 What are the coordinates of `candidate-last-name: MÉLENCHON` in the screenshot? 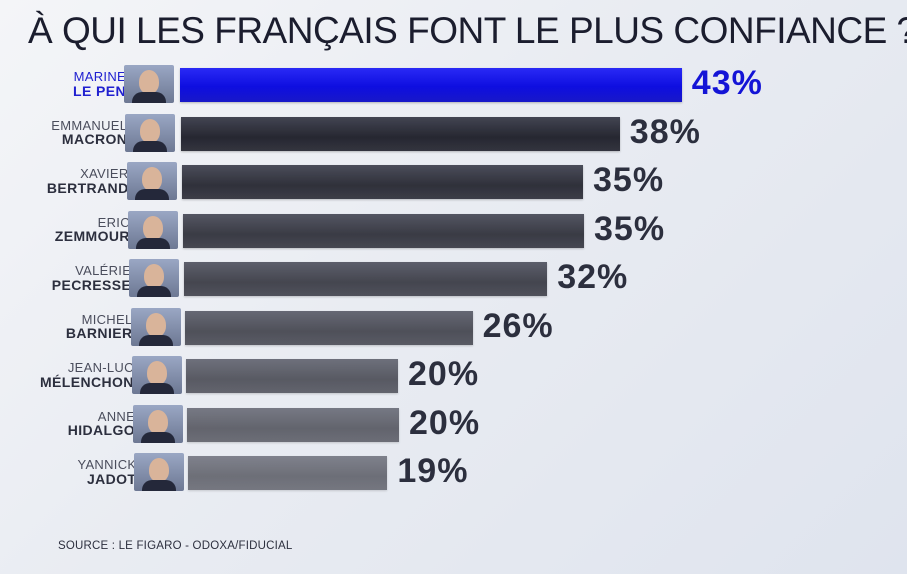 It's located at (86, 381).